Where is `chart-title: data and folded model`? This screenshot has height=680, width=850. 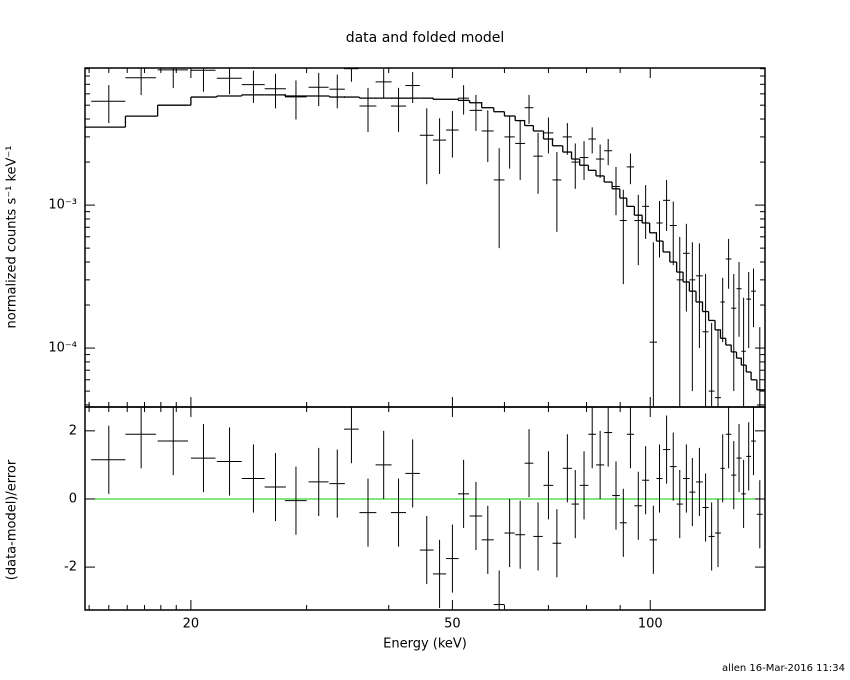 chart-title: data and folded model is located at coordinates (425, 38).